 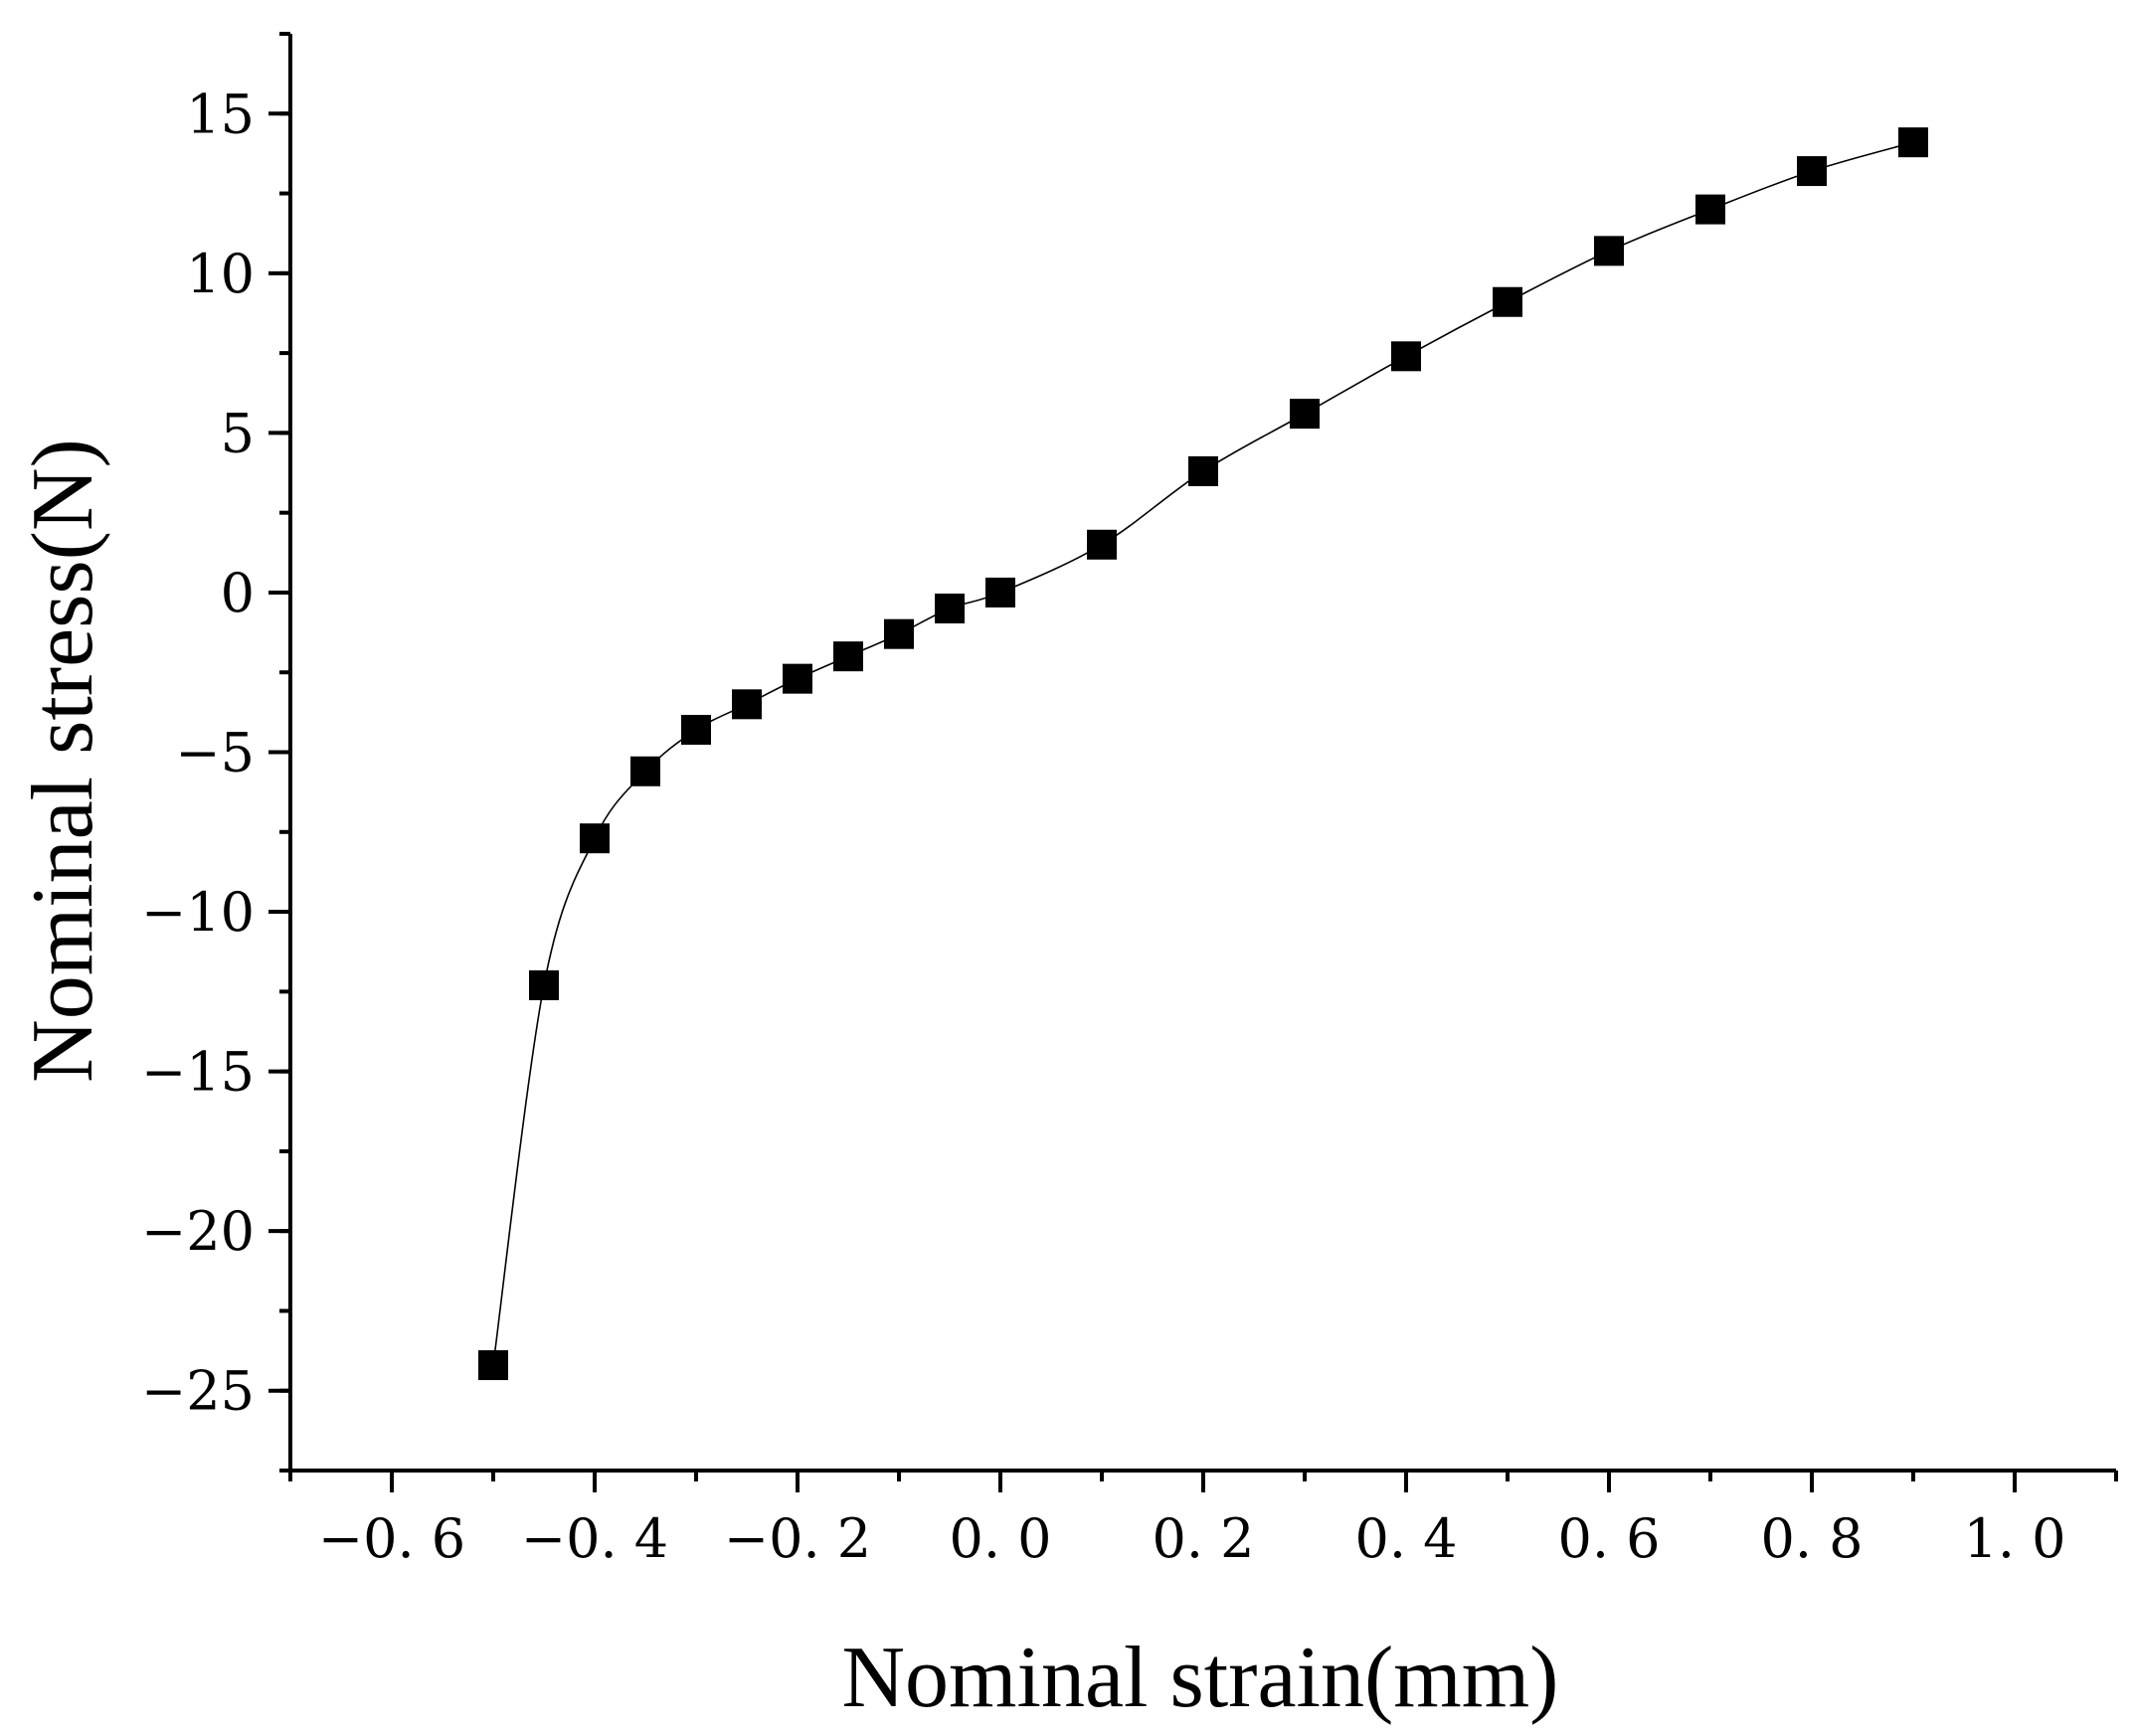 What do you see at coordinates (391, 1538) in the screenshot?
I see `x-tick-label: −0. 6` at bounding box center [391, 1538].